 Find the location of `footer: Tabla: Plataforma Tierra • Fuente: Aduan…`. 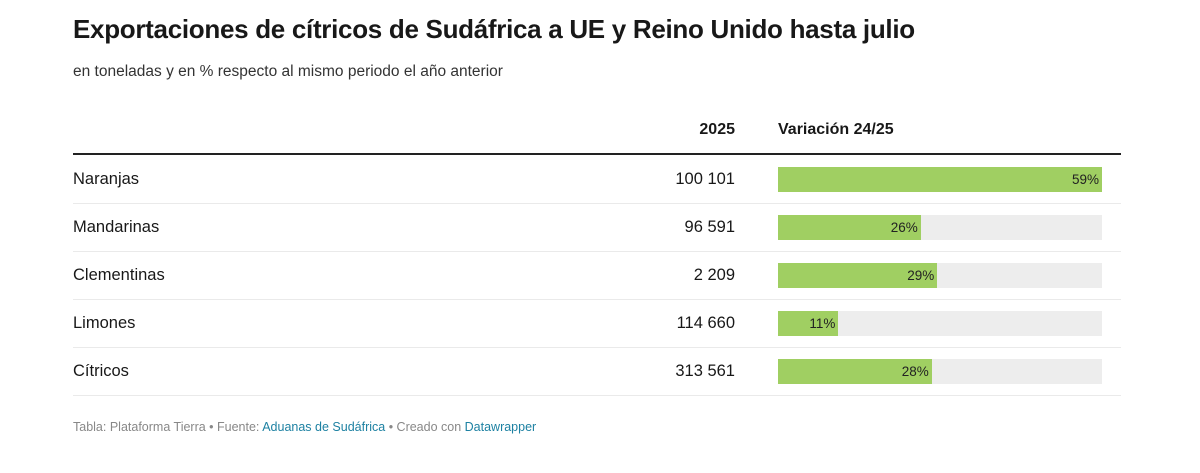

footer: Tabla: Plataforma Tierra • Fuente: Aduan… is located at coordinates (304, 427).